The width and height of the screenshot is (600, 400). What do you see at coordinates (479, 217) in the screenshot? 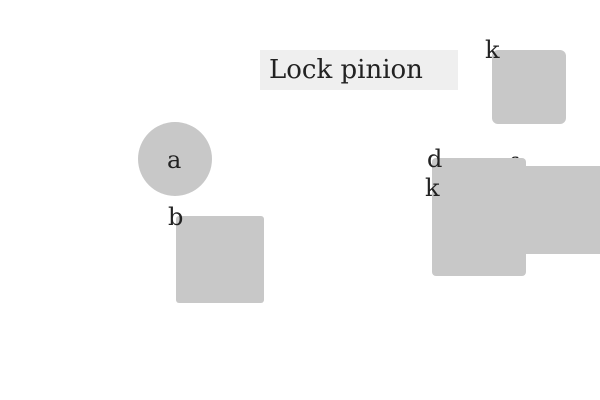
I see `square-d-k` at bounding box center [479, 217].